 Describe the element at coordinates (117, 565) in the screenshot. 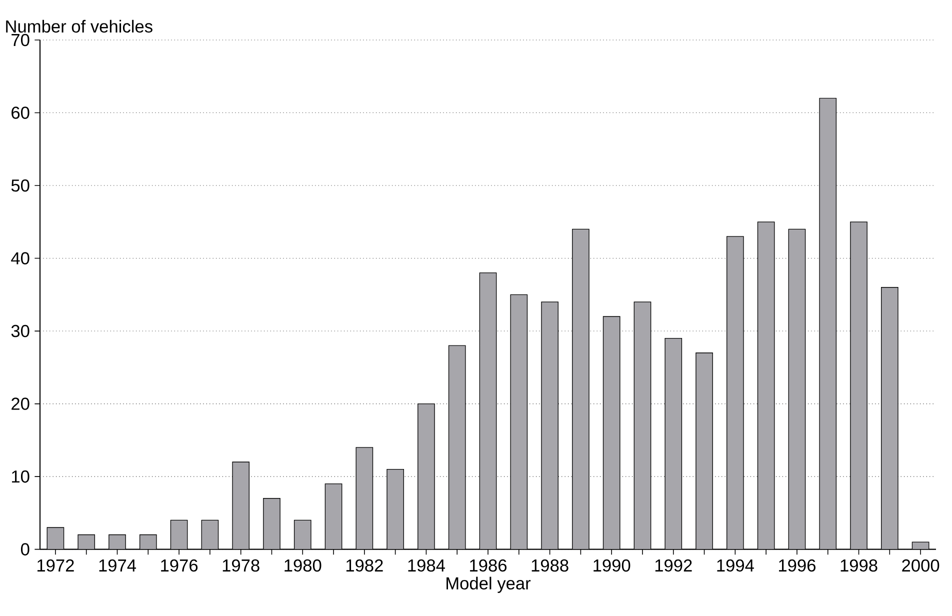

I see `x-tick-label: 1974` at that location.